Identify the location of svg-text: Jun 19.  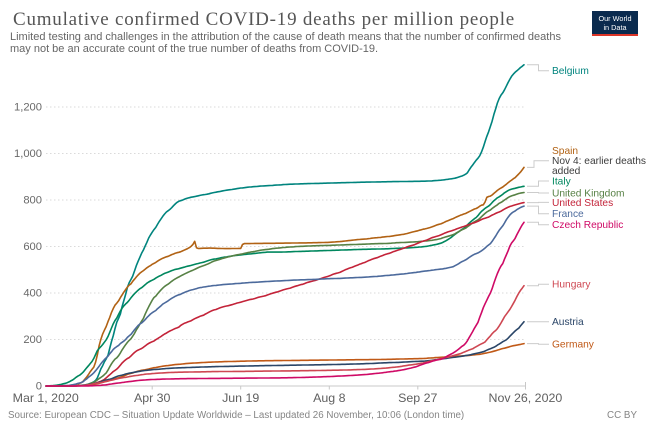
(240, 398).